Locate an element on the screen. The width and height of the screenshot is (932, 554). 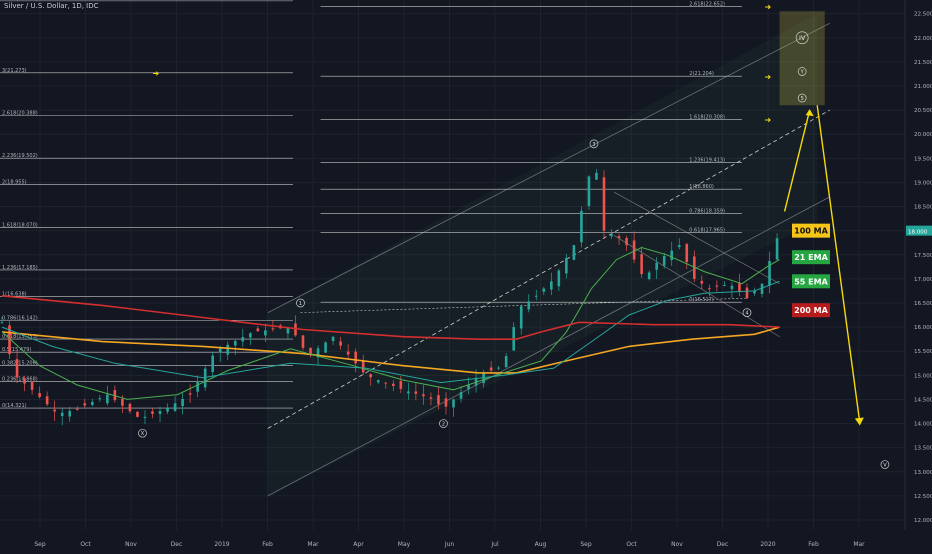
x-tick-label: 2020 is located at coordinates (767, 544).